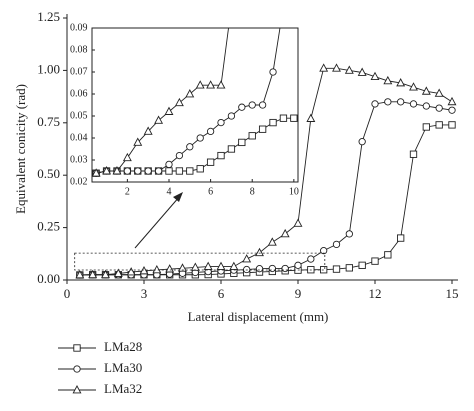 The width and height of the screenshot is (474, 411). What do you see at coordinates (79, 115) in the screenshot?
I see `inset-y-tick-label: 0.05` at bounding box center [79, 115].